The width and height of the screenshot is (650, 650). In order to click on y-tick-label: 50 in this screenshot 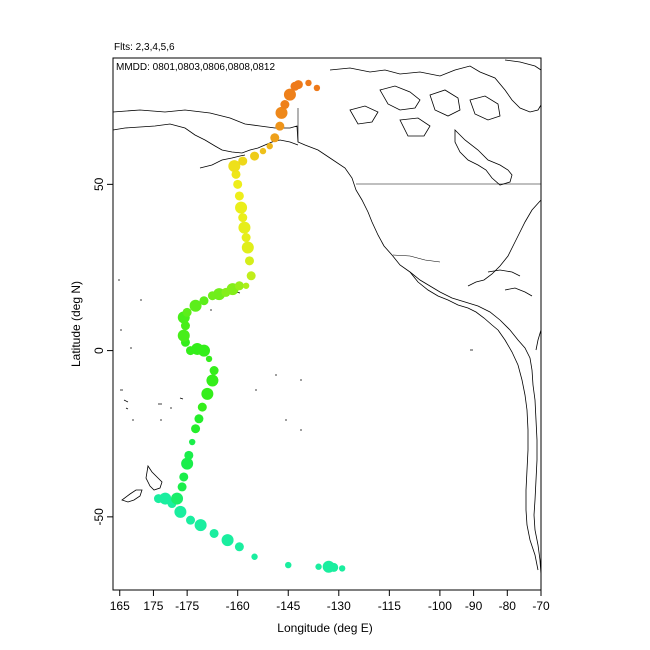, I will do `click(99, 184)`.